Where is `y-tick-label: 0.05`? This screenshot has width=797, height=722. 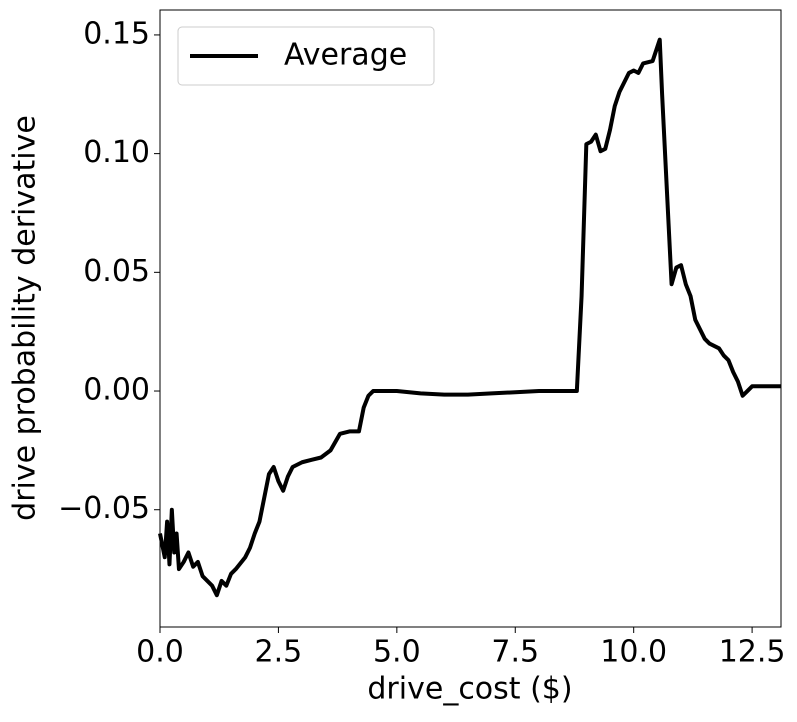
y-tick-label: 0.05 is located at coordinates (116, 271).